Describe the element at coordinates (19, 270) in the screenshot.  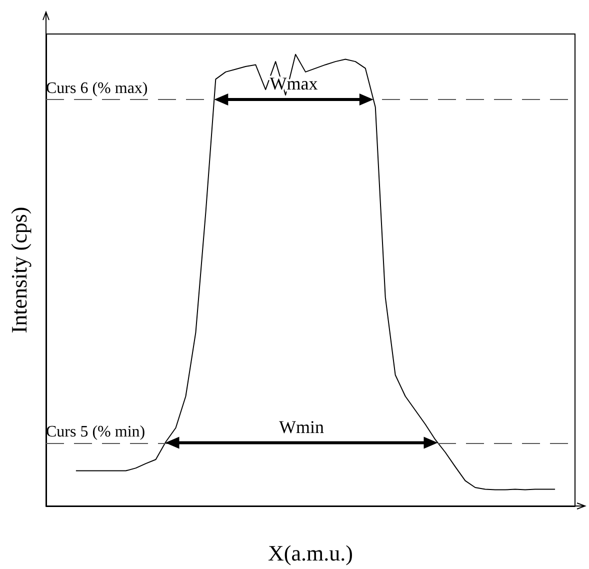
I see `y-axis-title: Intensity (cps)` at that location.